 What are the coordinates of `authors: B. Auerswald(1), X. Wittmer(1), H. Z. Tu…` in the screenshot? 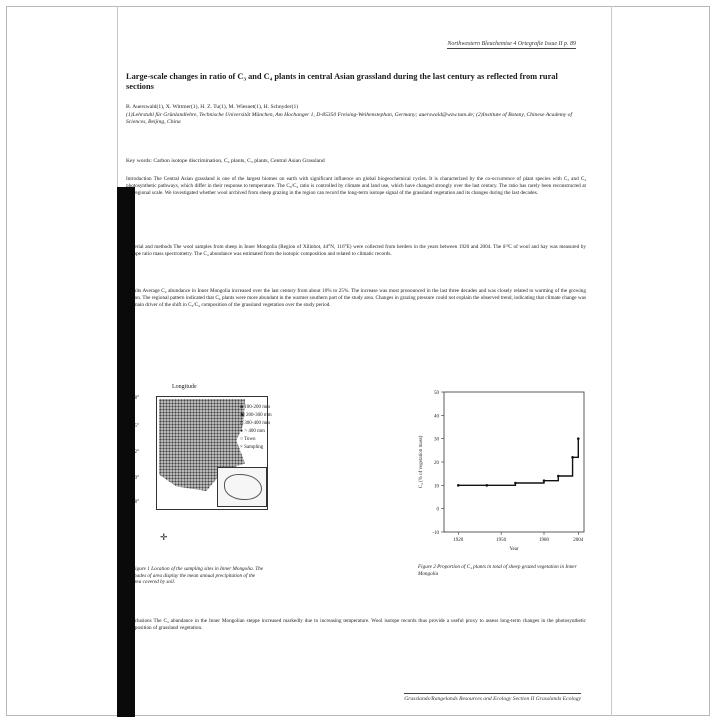 It's located at (212, 107).